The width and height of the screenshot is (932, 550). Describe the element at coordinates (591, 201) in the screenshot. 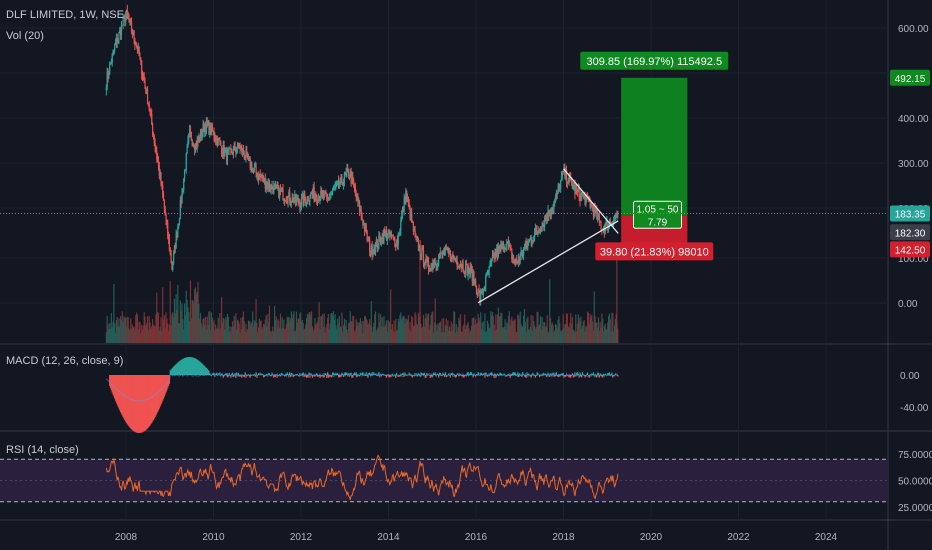

I see `triangle-upper-line` at that location.